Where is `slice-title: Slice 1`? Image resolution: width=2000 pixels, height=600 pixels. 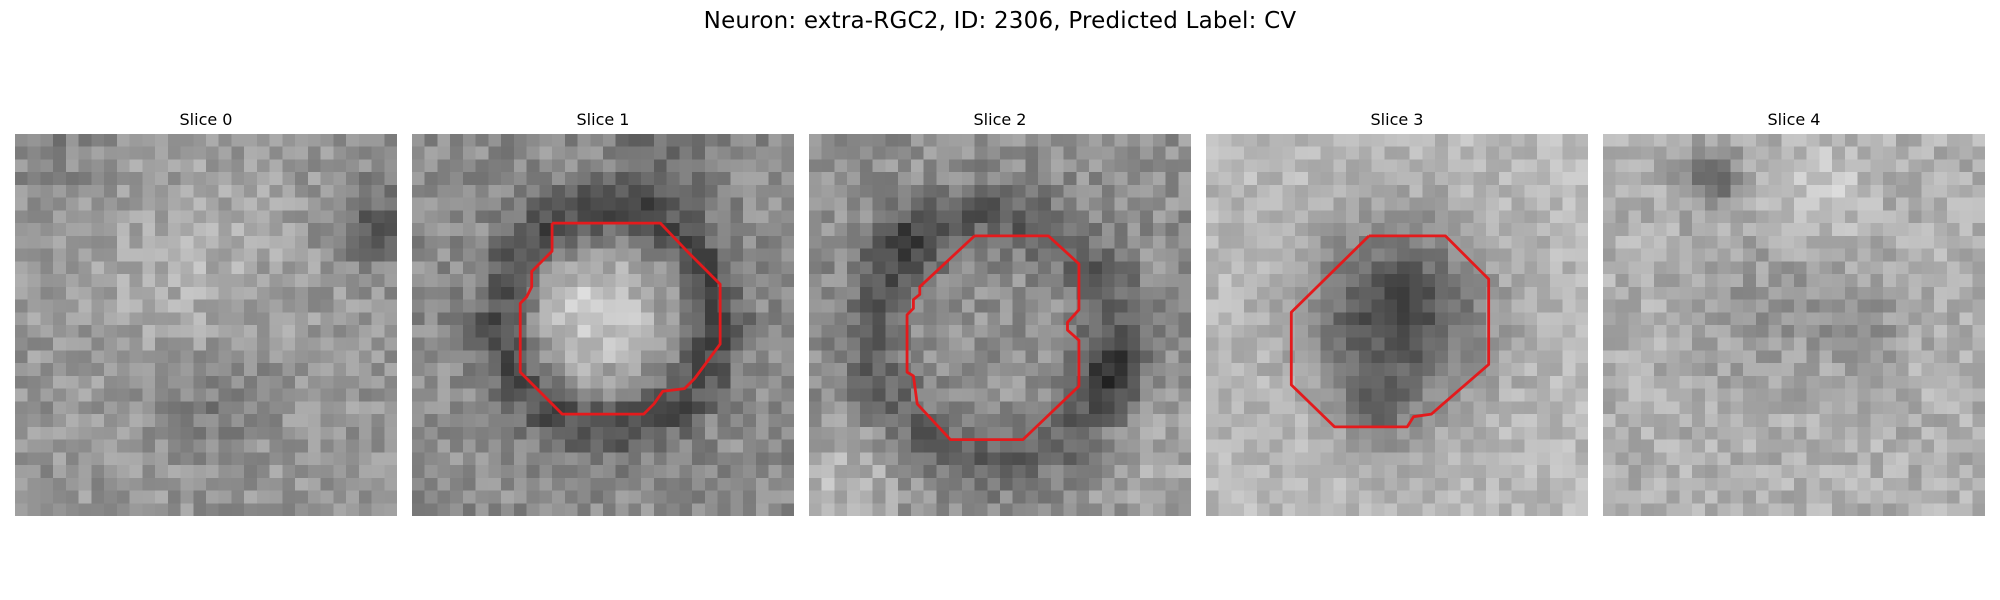 slice-title: Slice 1 is located at coordinates (603, 119).